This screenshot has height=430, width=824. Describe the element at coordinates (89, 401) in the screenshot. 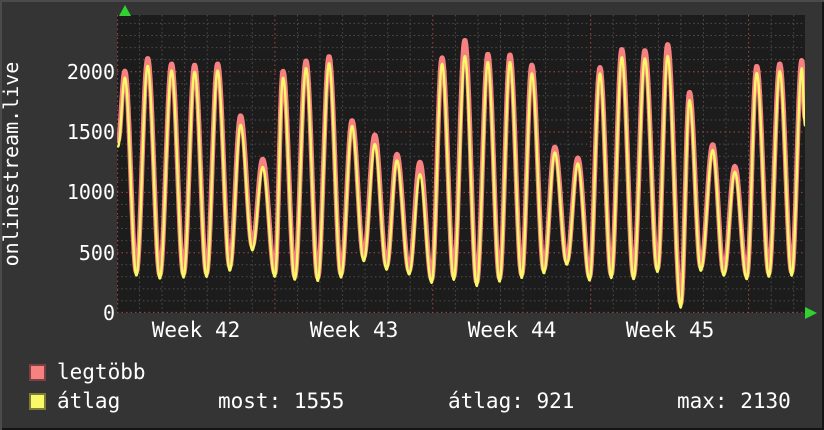

I see `legend-label-atlag: átlag` at that location.